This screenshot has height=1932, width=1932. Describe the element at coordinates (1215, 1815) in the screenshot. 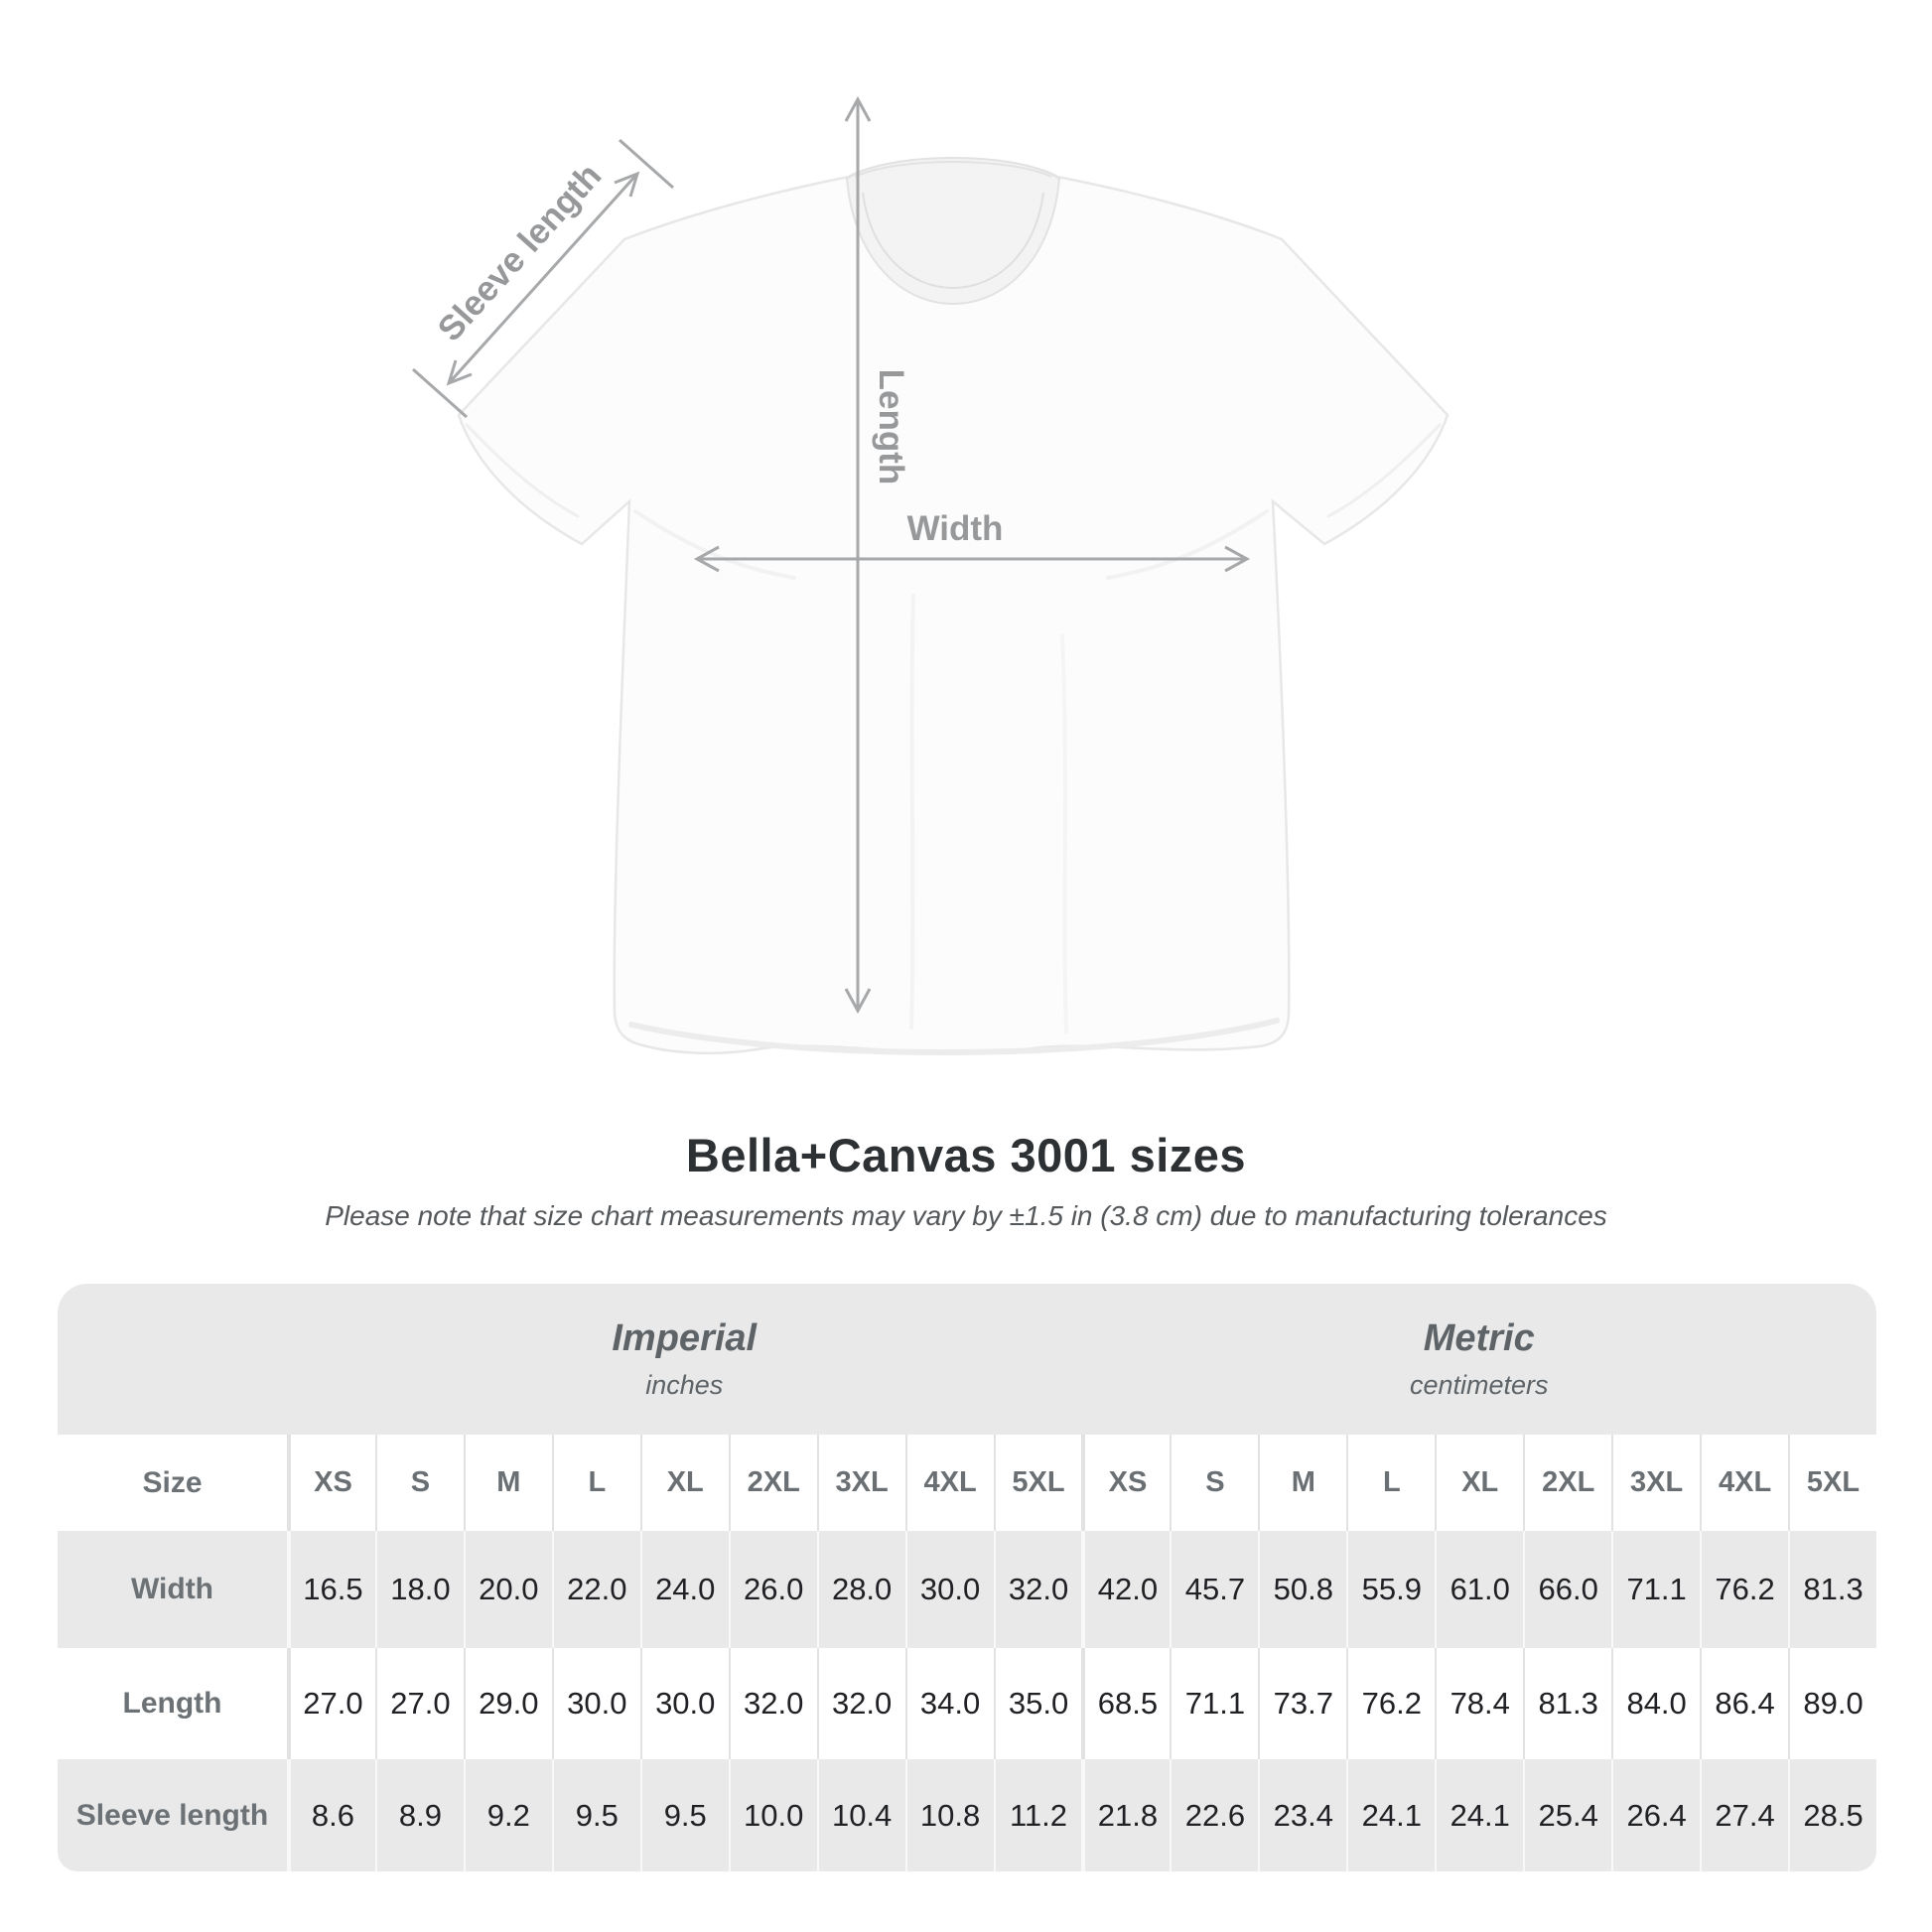

I see `data-cell: 22.6` at that location.